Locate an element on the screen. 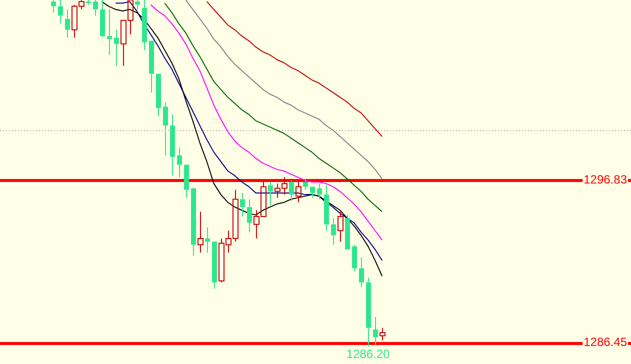 Image resolution: width=631 pixels, height=364 pixels. y-tick-label: 1296.83 is located at coordinates (606, 179).